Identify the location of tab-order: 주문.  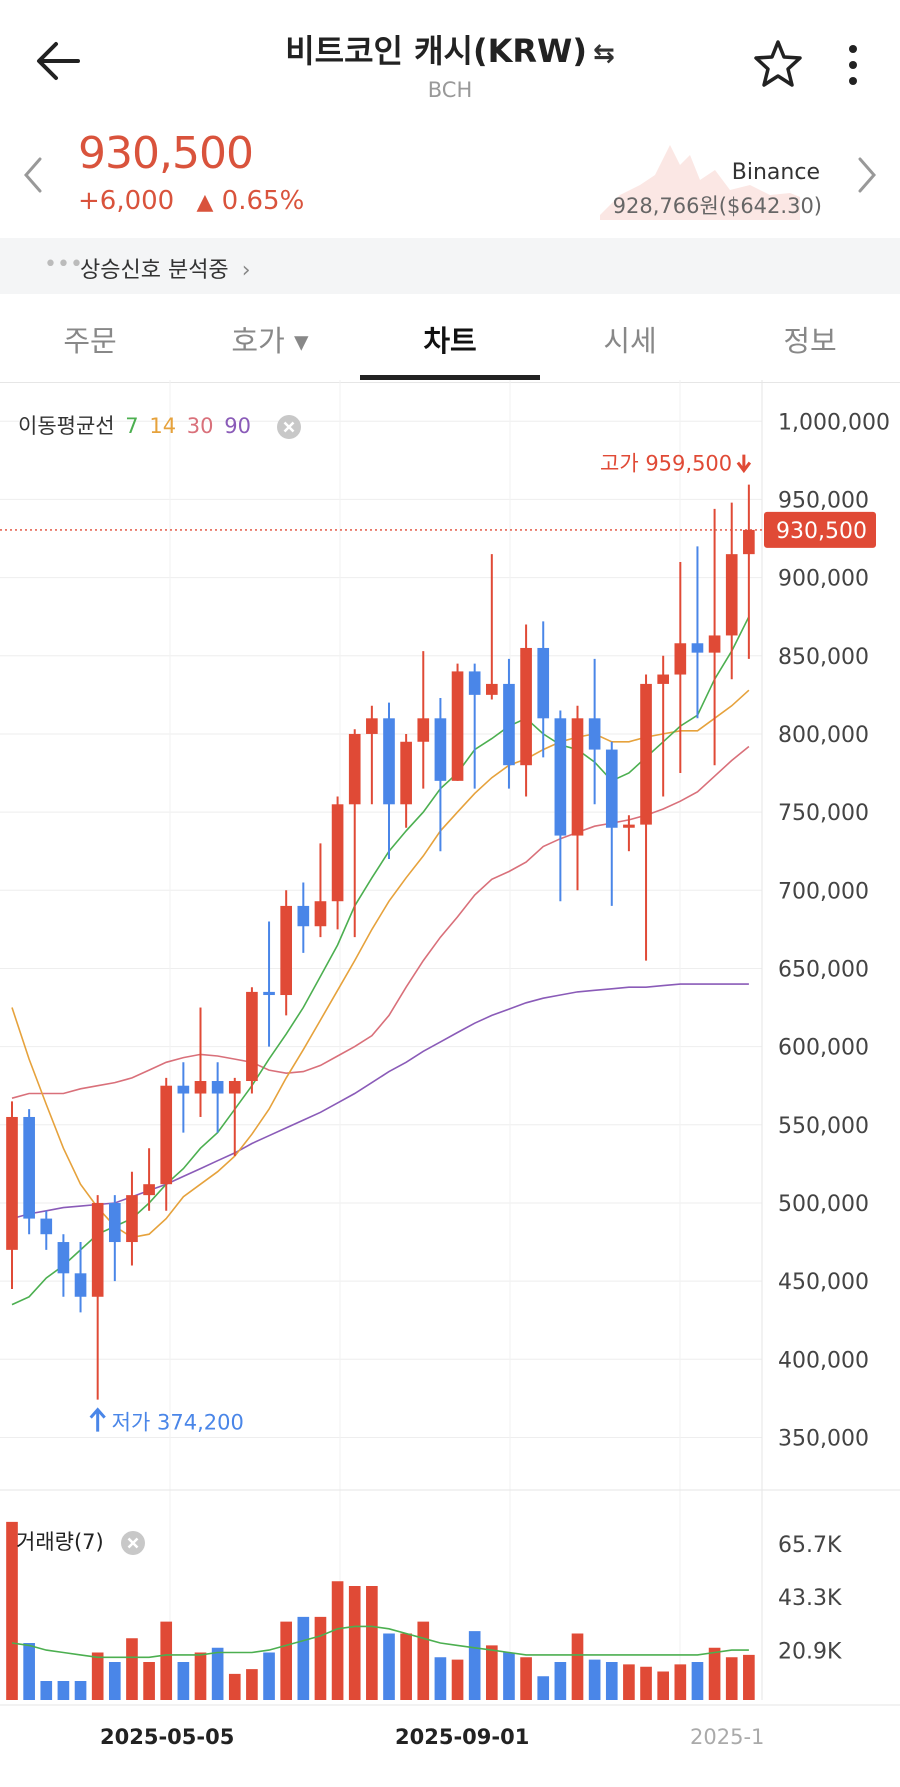
(90, 341).